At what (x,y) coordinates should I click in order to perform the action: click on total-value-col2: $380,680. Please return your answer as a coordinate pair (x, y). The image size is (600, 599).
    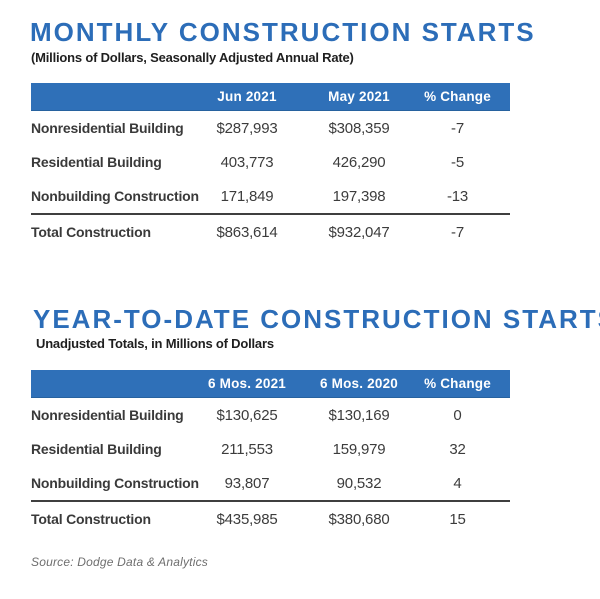
    Looking at the image, I should click on (359, 518).